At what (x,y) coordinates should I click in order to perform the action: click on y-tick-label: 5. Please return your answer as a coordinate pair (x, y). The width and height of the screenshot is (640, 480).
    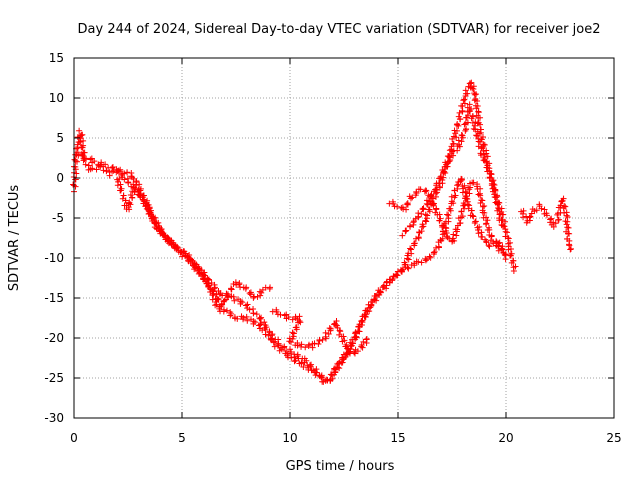
    Looking at the image, I should click on (60, 138).